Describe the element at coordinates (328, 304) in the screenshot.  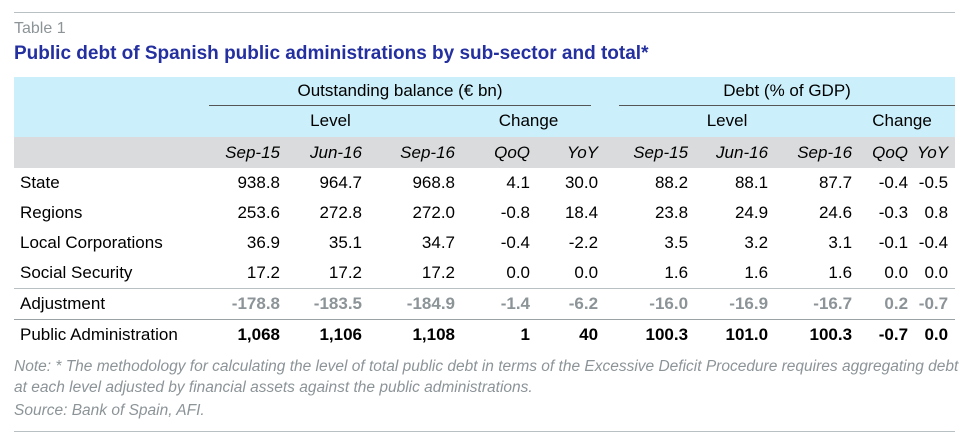
I see `table-cell: -183.5` at that location.